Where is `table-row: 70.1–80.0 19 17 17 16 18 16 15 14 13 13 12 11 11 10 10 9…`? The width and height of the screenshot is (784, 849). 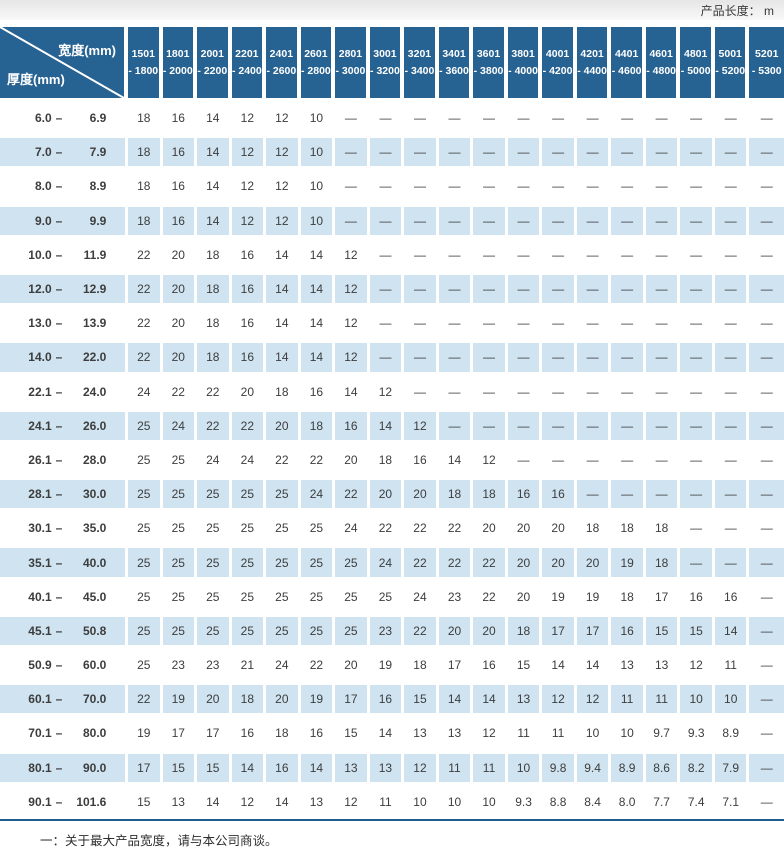
table-row: 70.1–80.0 19 17 17 16 18 16 15 14 13 13 12 11 11 10 10 9… is located at coordinates (392, 733).